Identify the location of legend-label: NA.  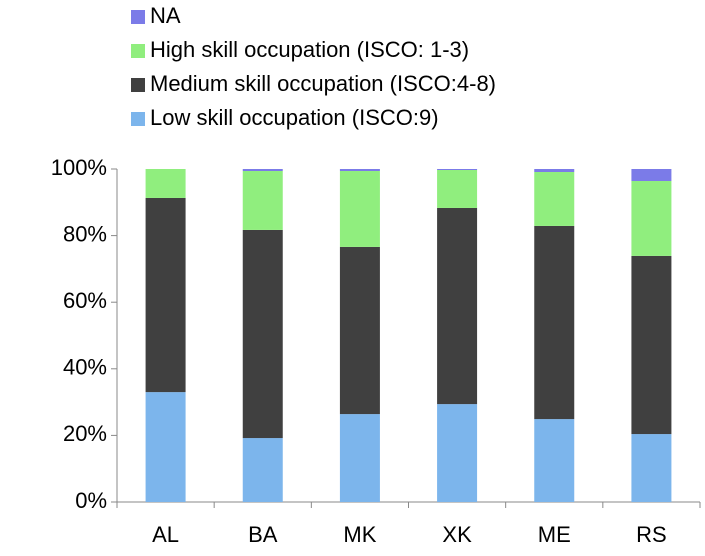
(165, 15).